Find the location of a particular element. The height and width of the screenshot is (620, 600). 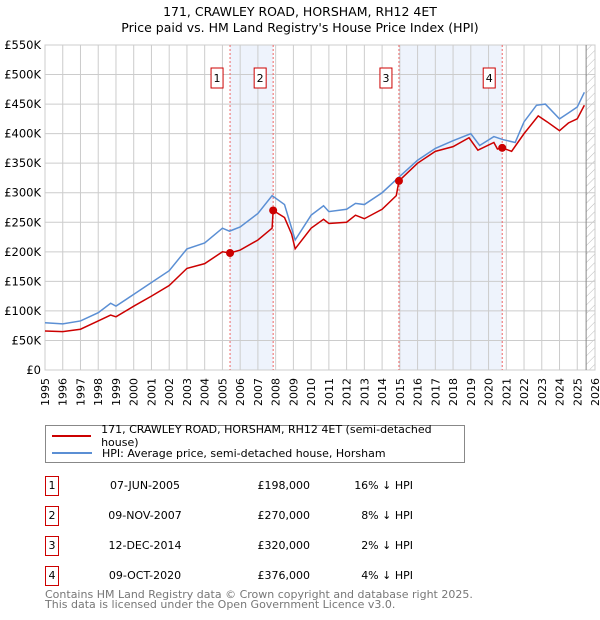

x-tick-label: 2014 is located at coordinates (382, 392).